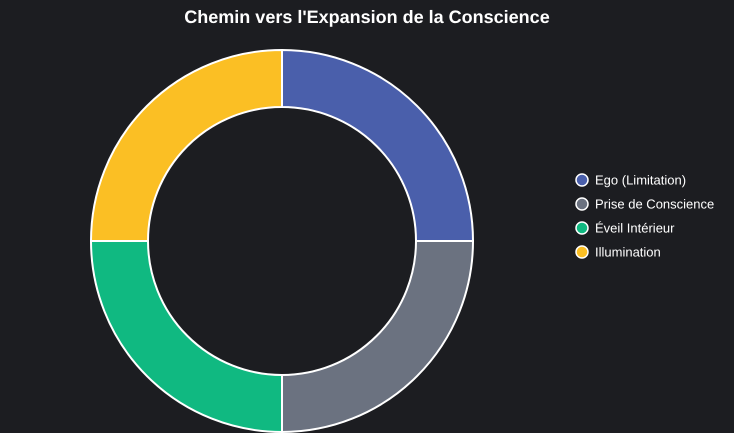 The height and width of the screenshot is (433, 734). What do you see at coordinates (635, 228) in the screenshot?
I see `legend-label: Éveil Intérieur` at bounding box center [635, 228].